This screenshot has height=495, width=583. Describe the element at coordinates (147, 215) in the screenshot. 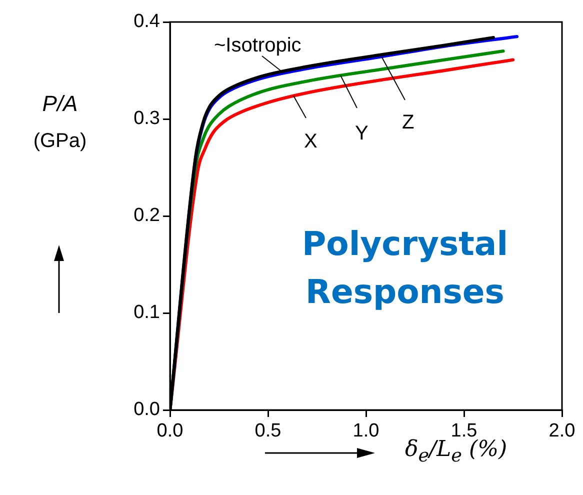

I see `y-tick-label: 0.2` at that location.